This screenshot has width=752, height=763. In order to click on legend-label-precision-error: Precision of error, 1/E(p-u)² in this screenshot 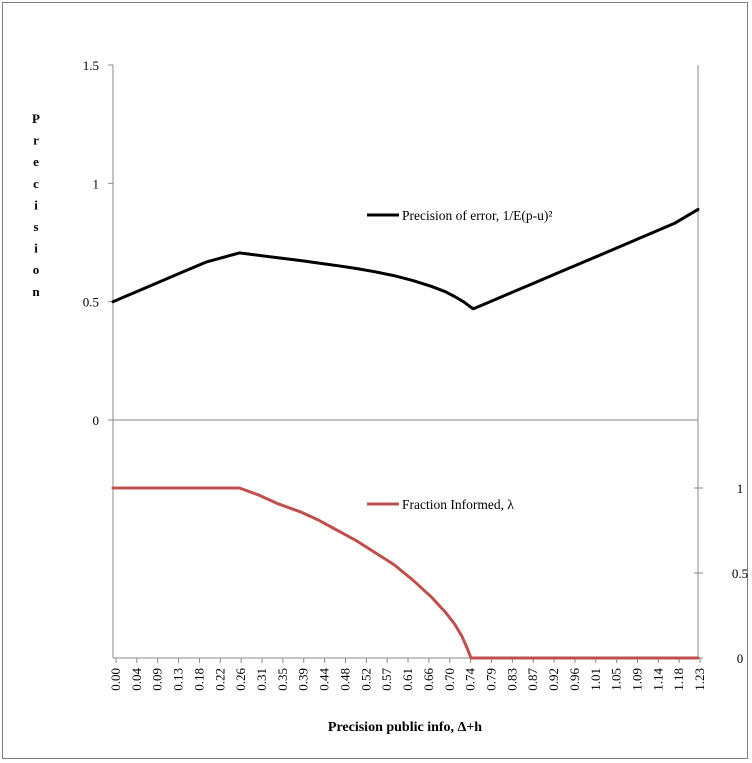, I will do `click(477, 215)`.